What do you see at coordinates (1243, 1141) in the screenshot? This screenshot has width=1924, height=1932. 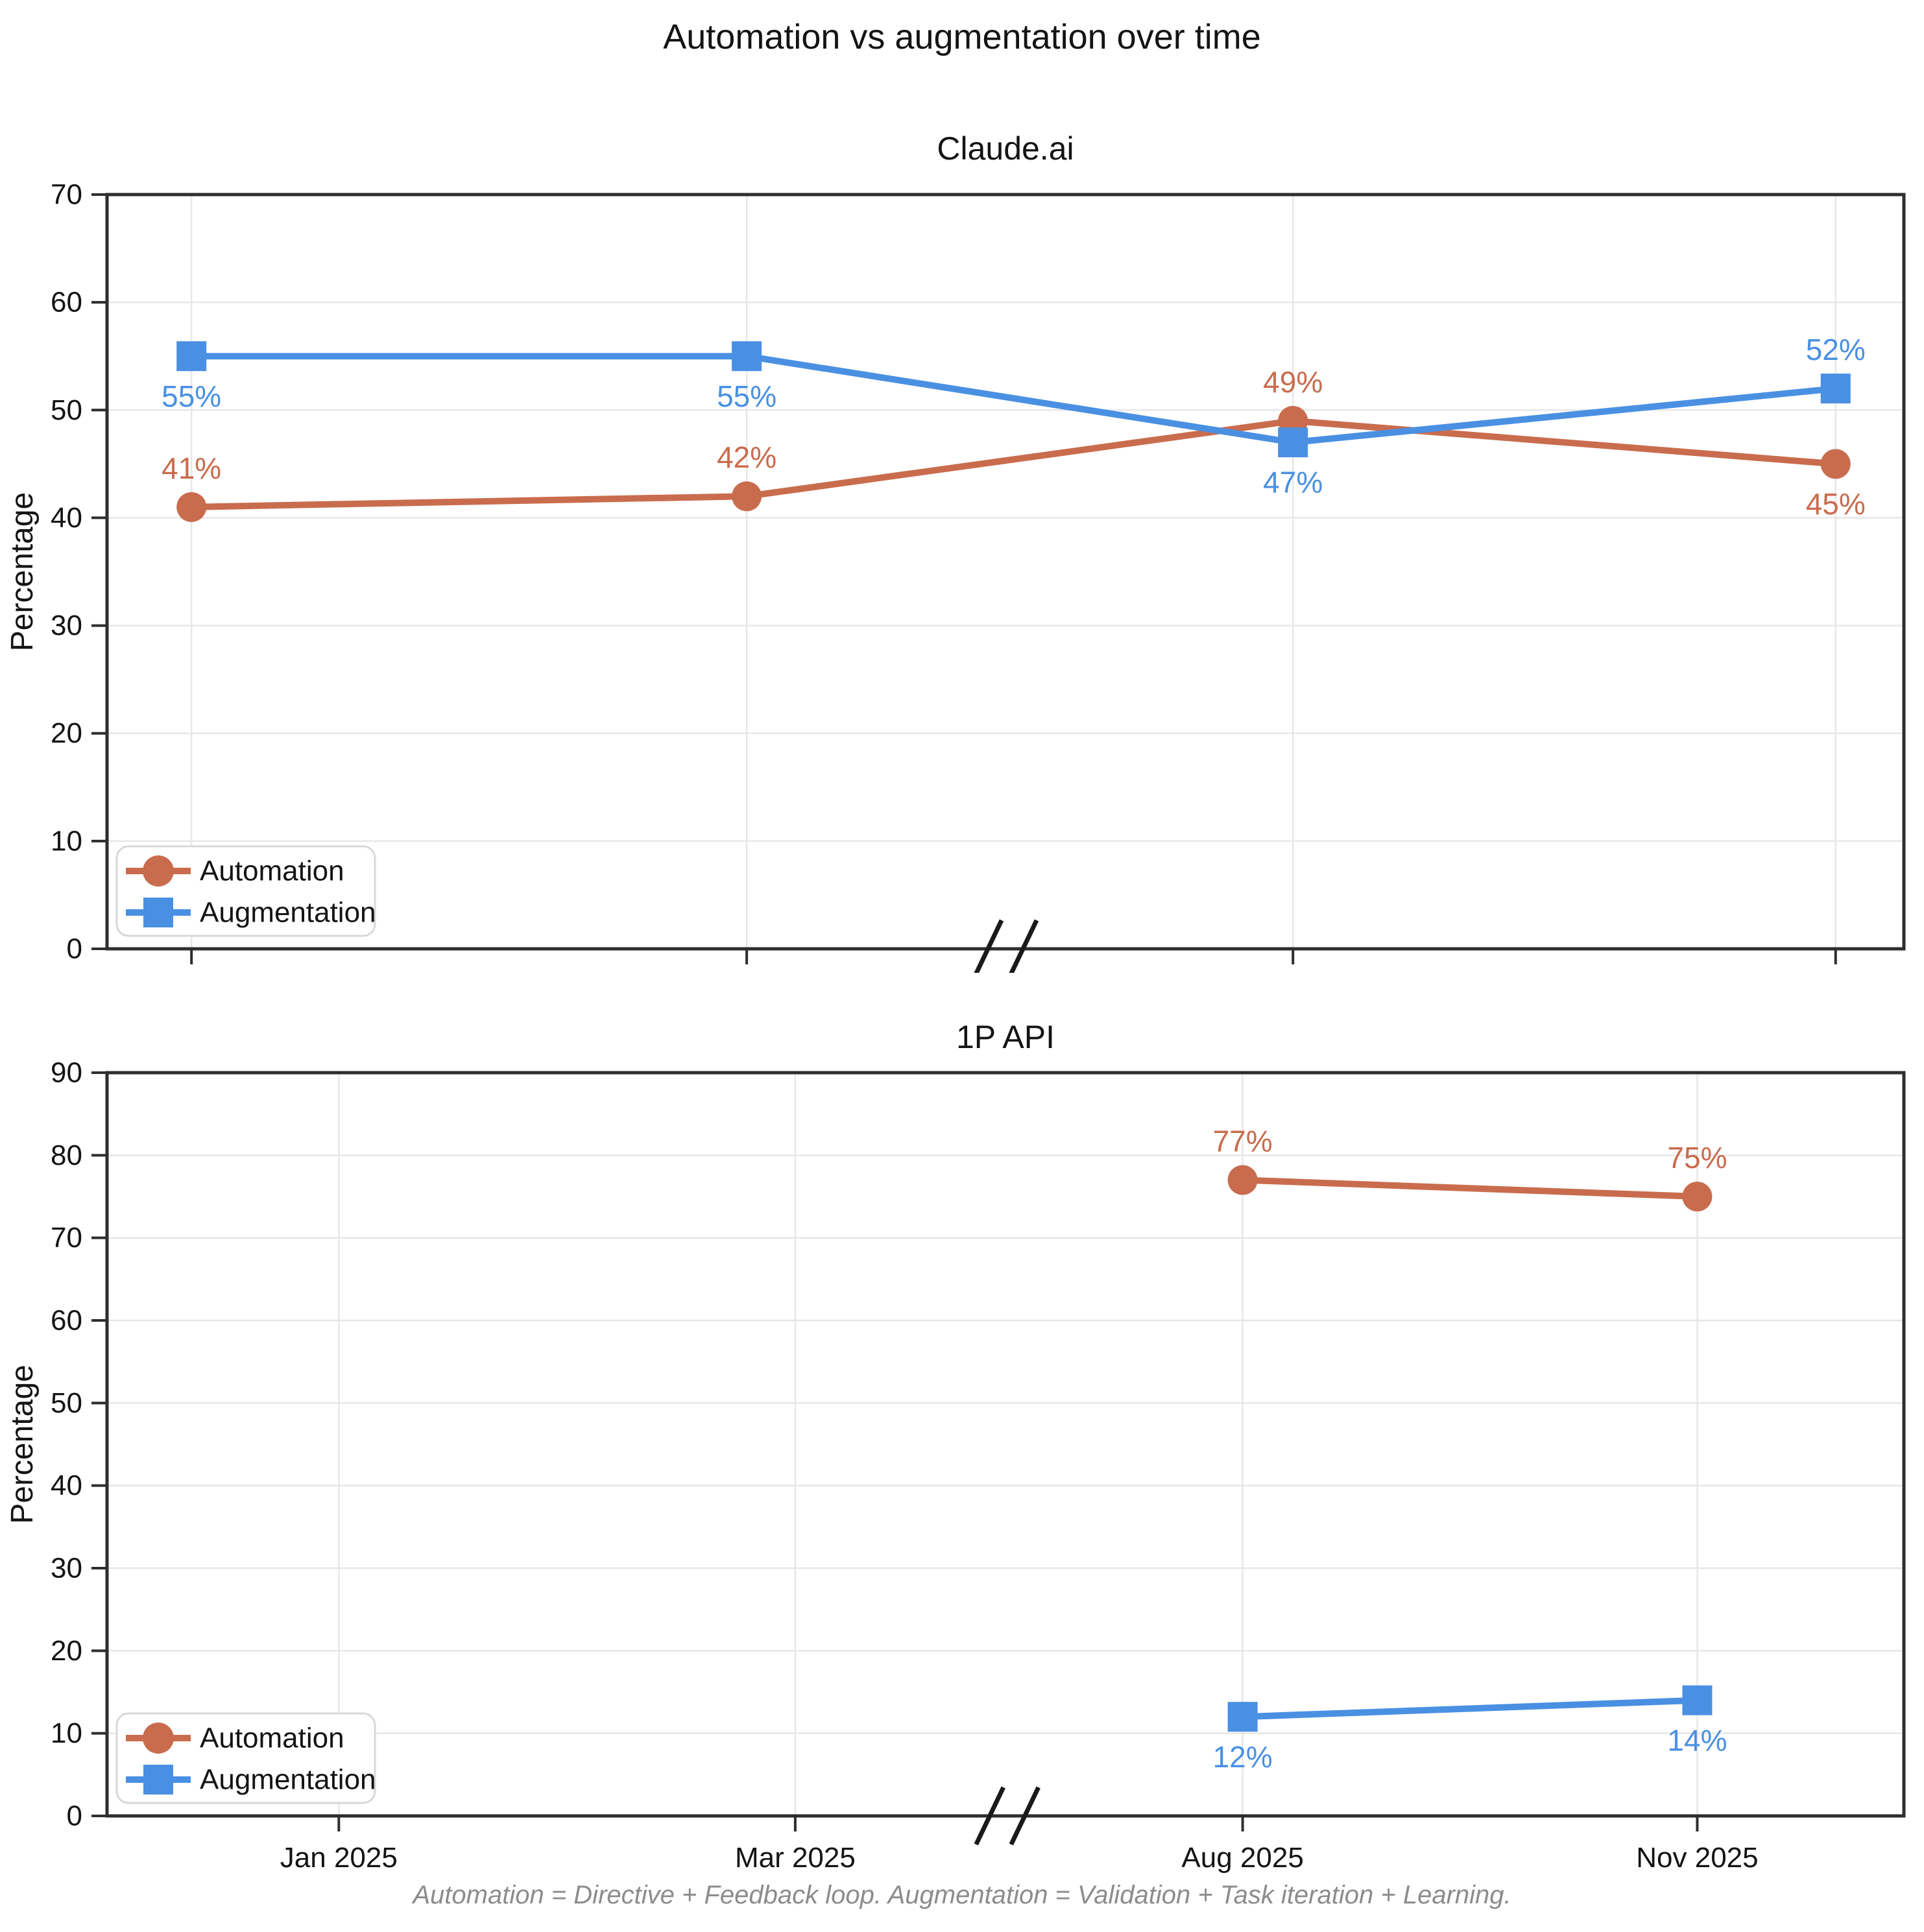 I see `data-label-automation: 77%` at bounding box center [1243, 1141].